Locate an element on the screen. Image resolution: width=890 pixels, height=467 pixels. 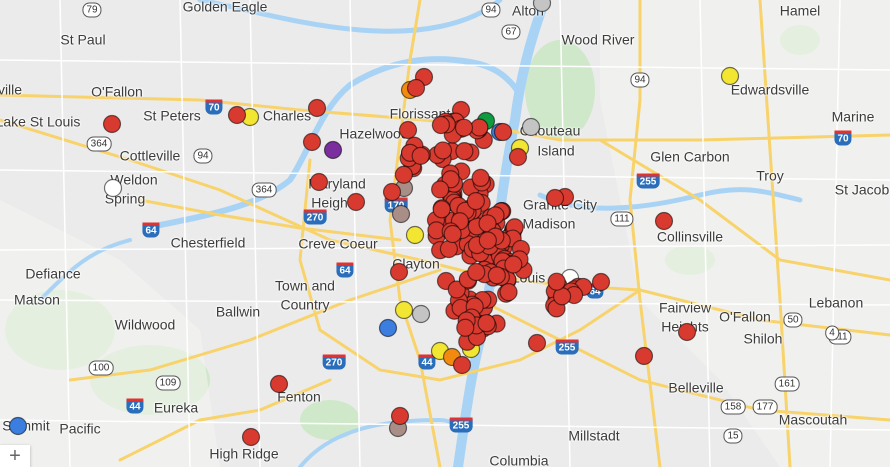
interstate-shield: 44 is located at coordinates (135, 406).